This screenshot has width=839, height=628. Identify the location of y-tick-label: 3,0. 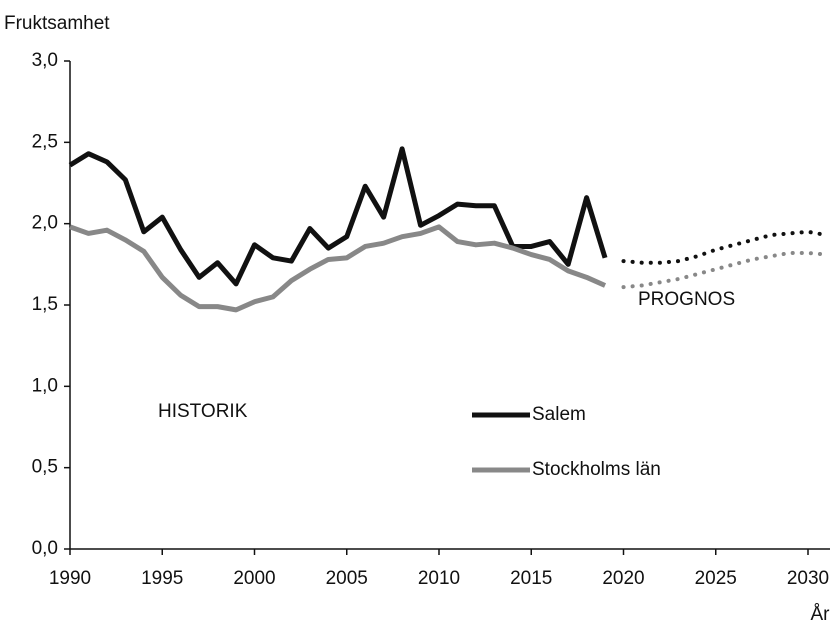
(45, 60).